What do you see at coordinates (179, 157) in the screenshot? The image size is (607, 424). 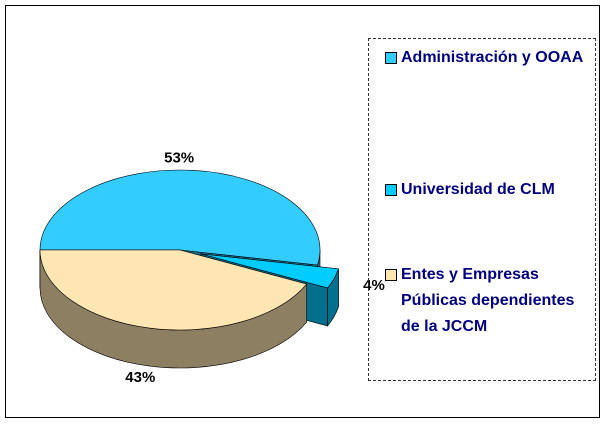 I see `data-label: 53%` at bounding box center [179, 157].